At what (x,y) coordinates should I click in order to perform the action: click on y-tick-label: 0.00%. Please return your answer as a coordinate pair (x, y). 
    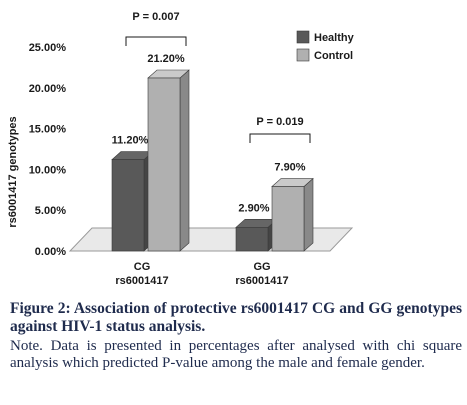
    Looking at the image, I should click on (50, 252).